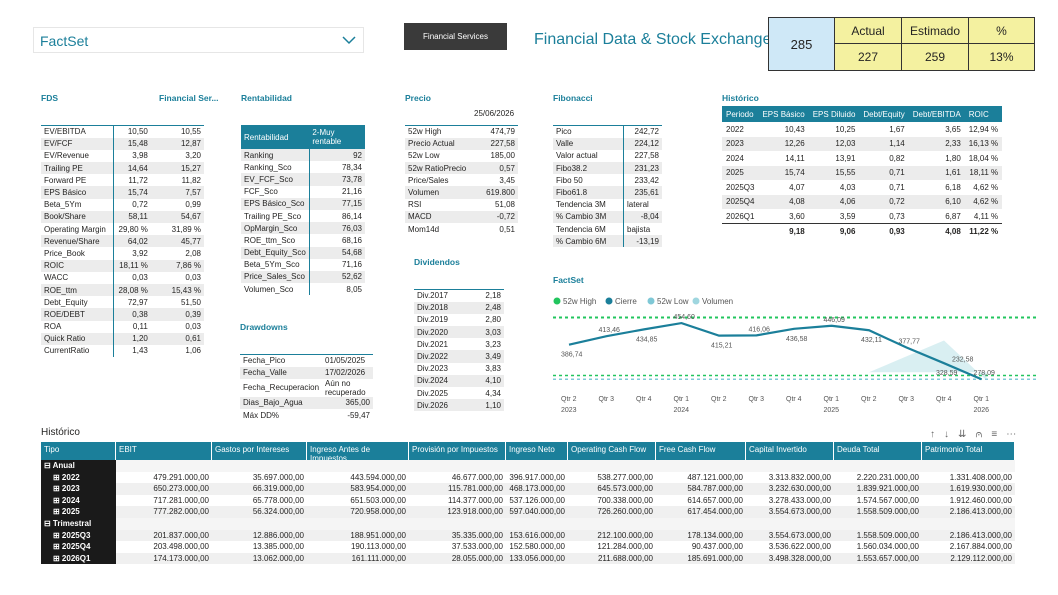 The width and height of the screenshot is (1058, 595). Describe the element at coordinates (783, 114) in the screenshot. I see `header-cell: EPS Básico` at that location.